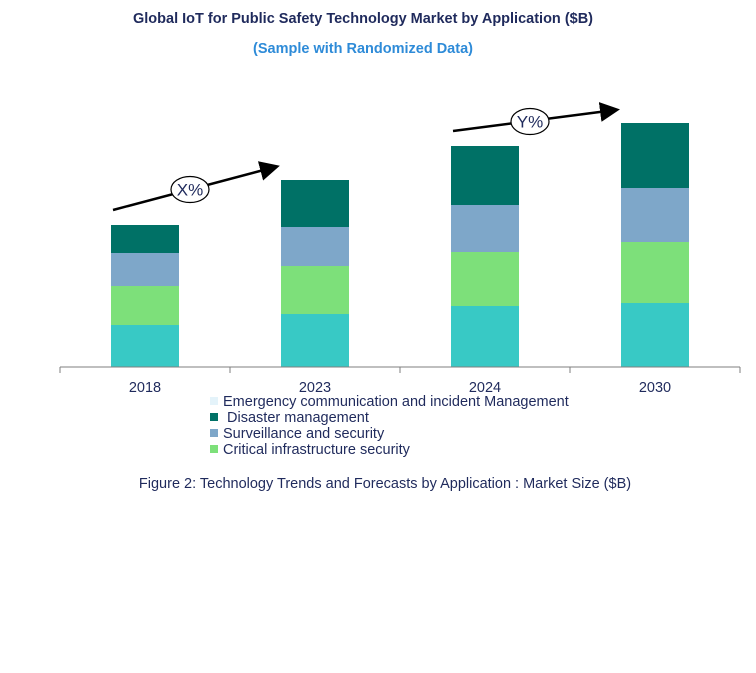 The image size is (756, 673). I want to click on legend-item-critical: Critical infrastructure security, so click(389, 450).